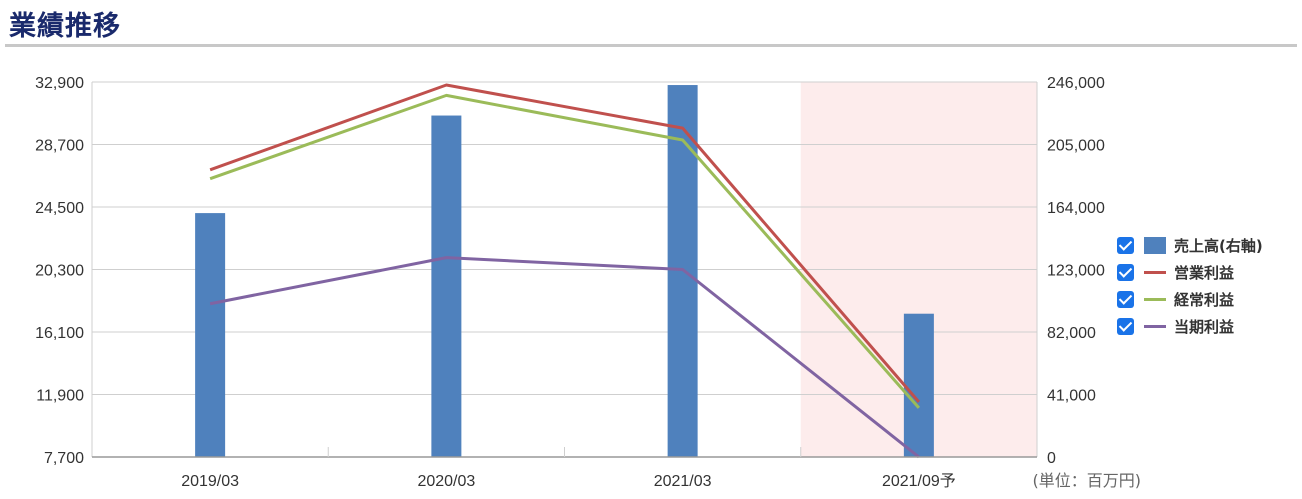  I want to click on legend-item: 営業利益, so click(1190, 272).